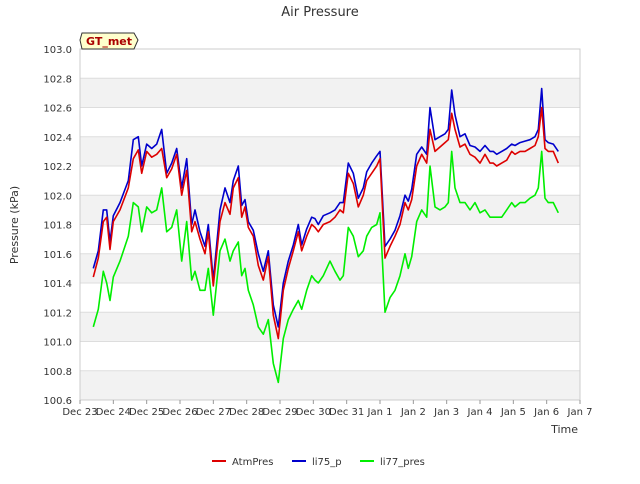 This screenshot has height=484, width=640. What do you see at coordinates (179, 412) in the screenshot?
I see `x-tick-label: Dec 26` at bounding box center [179, 412].